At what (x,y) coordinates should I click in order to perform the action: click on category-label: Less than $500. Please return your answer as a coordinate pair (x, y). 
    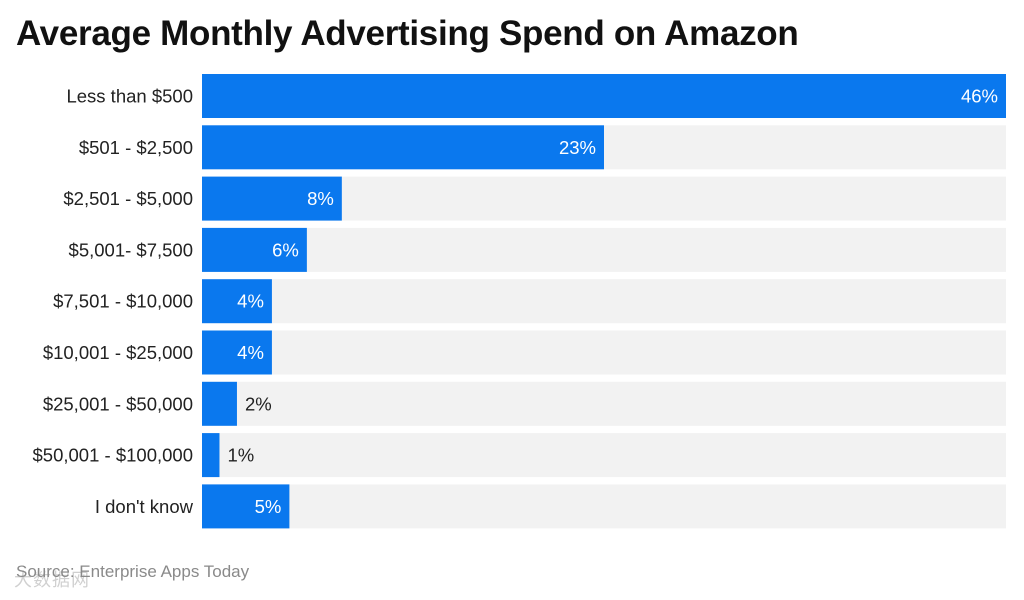
    Looking at the image, I should click on (129, 96).